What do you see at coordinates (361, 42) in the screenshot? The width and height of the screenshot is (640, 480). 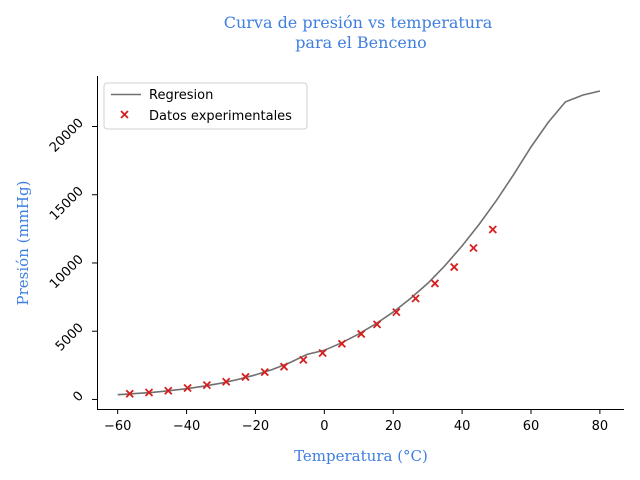 I see `chart-title-line-2: para el Benceno` at bounding box center [361, 42].